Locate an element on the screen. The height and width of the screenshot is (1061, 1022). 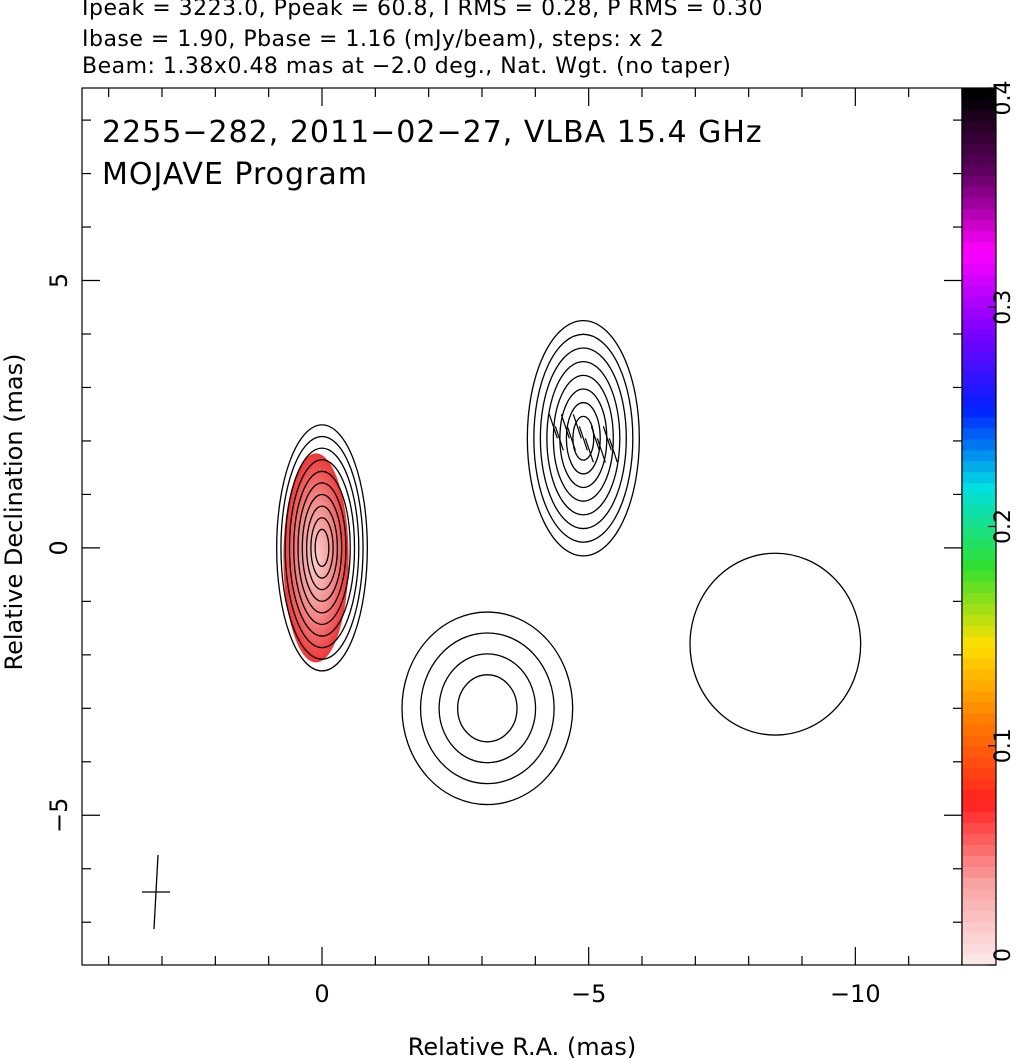
y-tick-label: −5 is located at coordinates (59, 815).